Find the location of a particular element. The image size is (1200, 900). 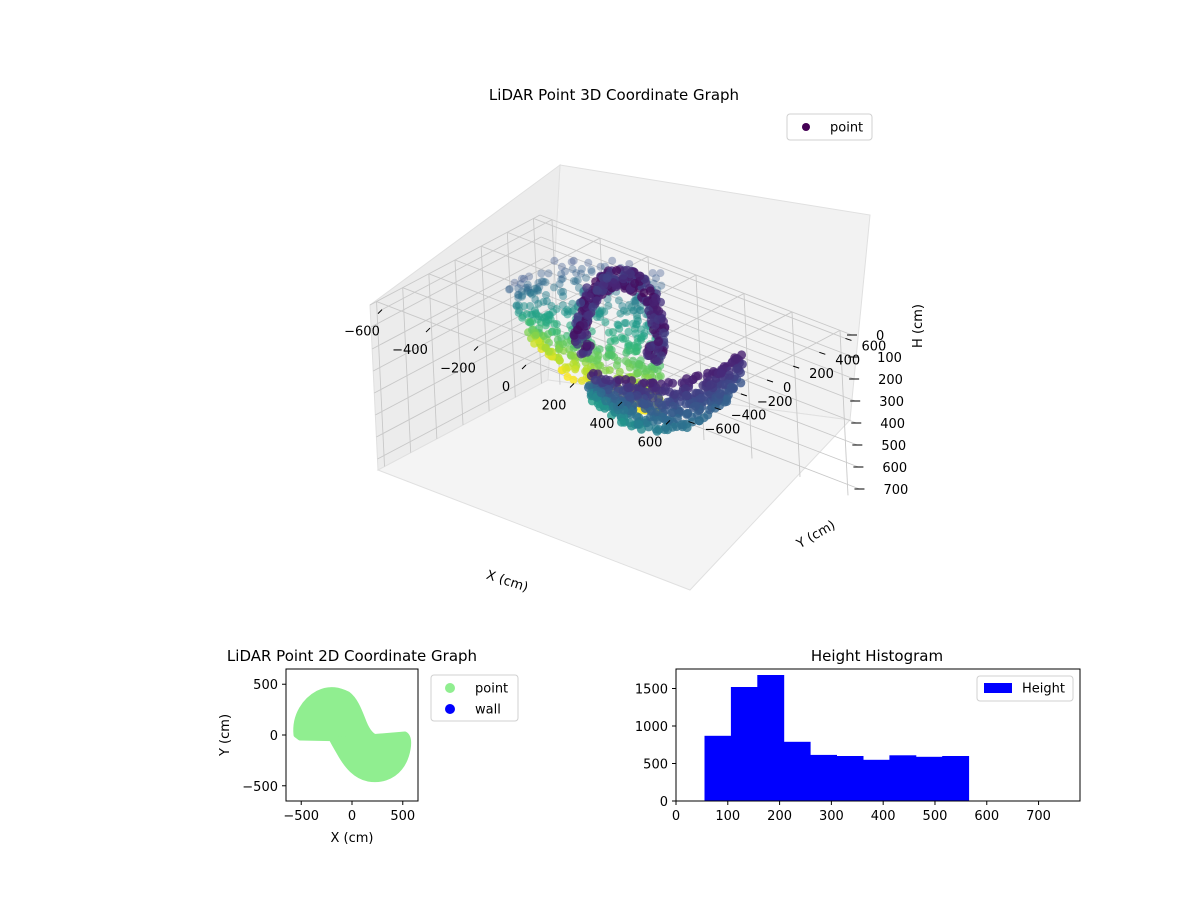

grid-z-back is located at coordinates (696, 275).